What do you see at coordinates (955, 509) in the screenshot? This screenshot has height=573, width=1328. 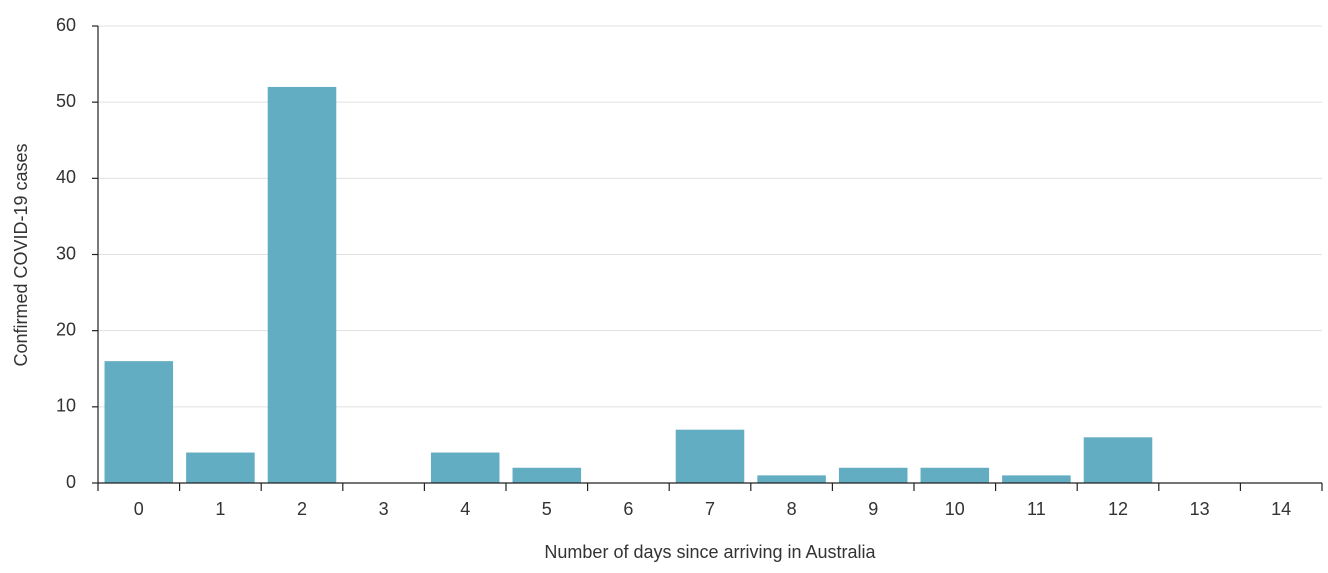 I see `x-tick-label: 10` at bounding box center [955, 509].